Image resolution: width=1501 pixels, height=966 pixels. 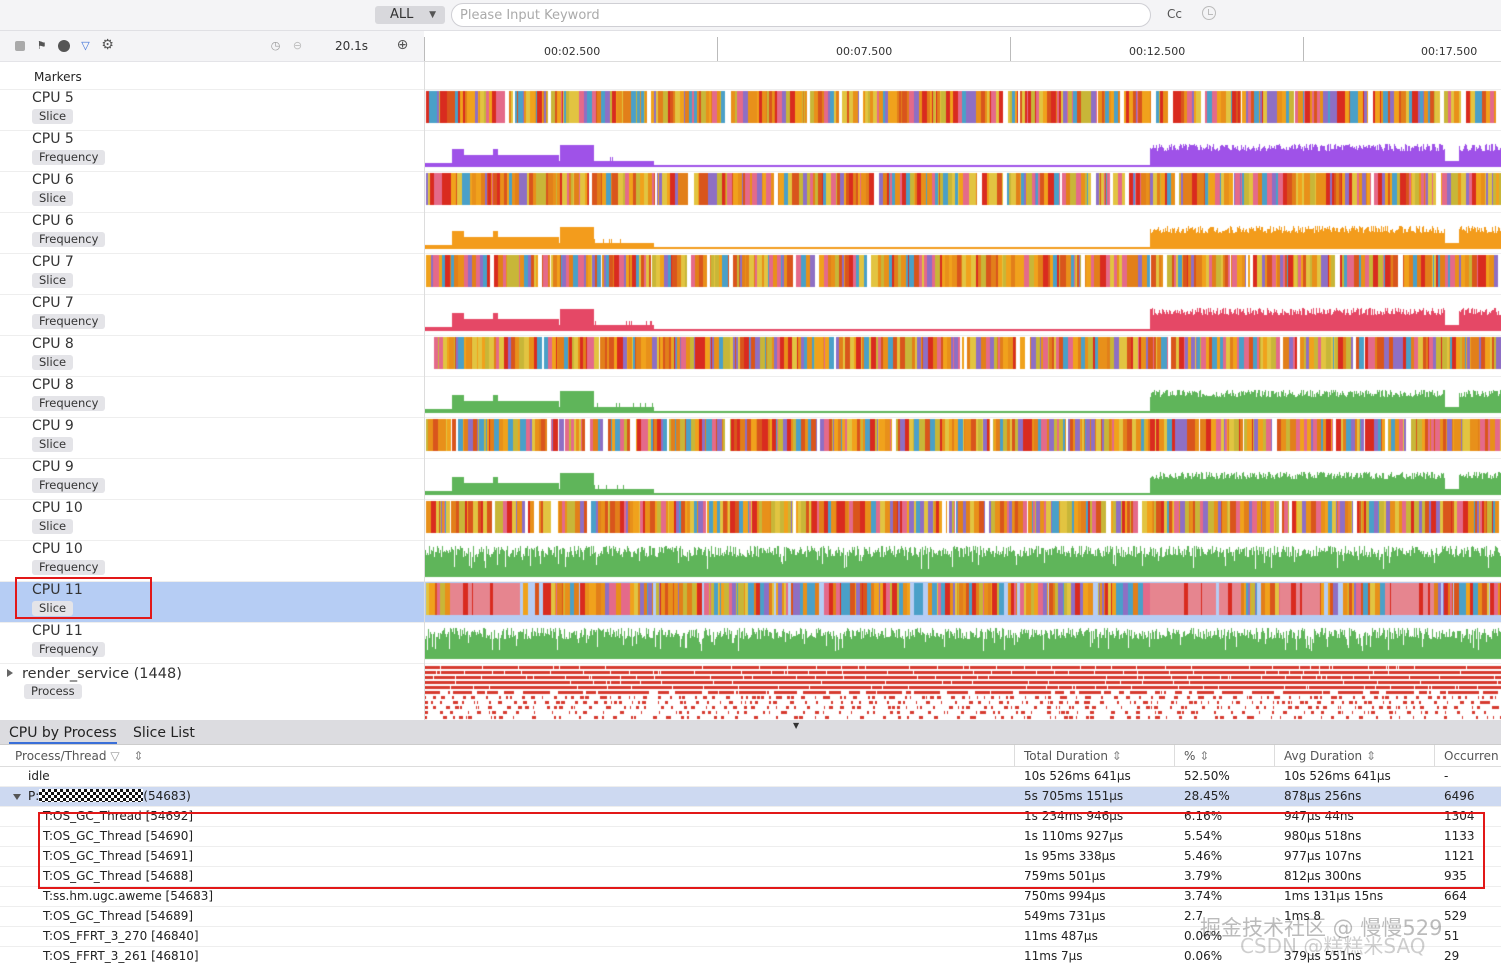 What do you see at coordinates (1224, 756) in the screenshot?
I see `col-percent: % ⇕` at bounding box center [1224, 756].